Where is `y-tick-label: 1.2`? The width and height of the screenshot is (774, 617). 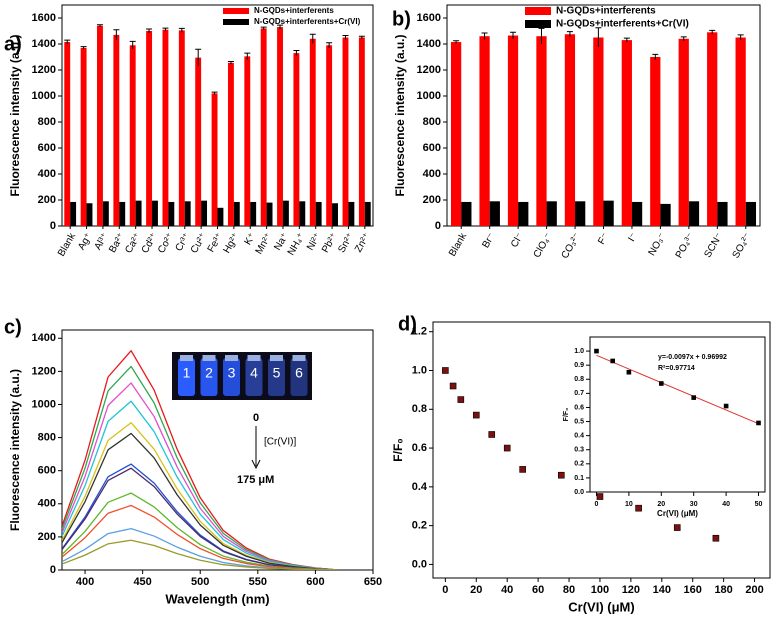
y-tick-label: 1.2 is located at coordinates (419, 332).